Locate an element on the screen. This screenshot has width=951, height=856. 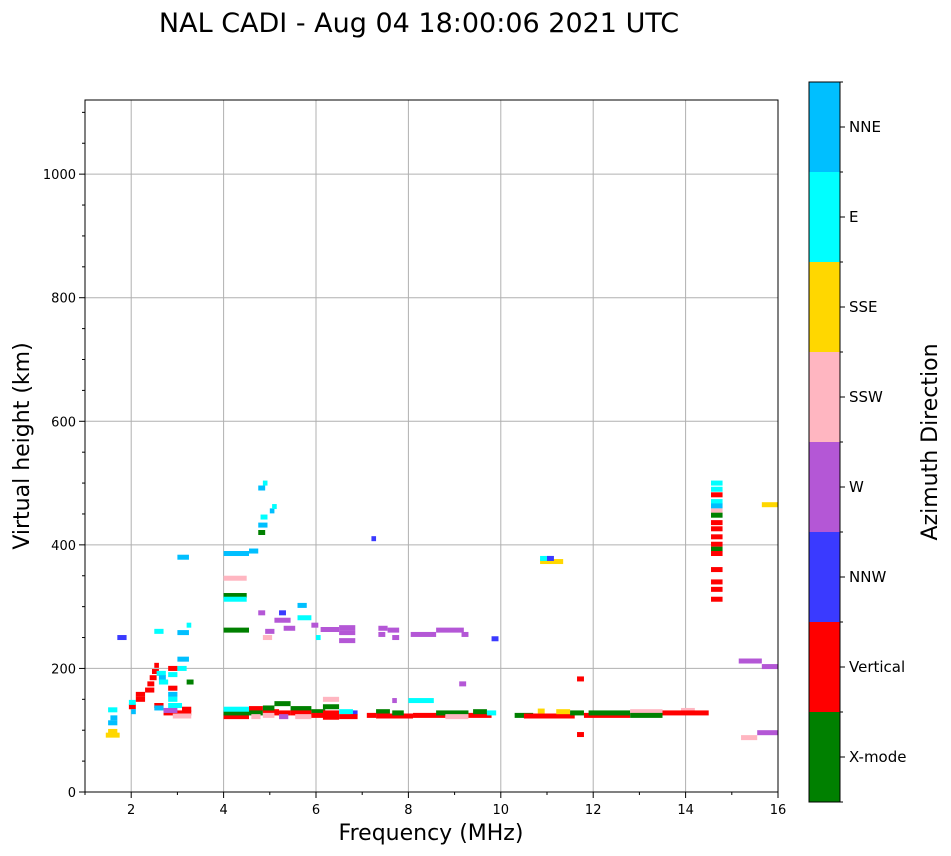
y-axis-ticks: 0 200 400 600 800 1000 is located at coordinates (64, 456).